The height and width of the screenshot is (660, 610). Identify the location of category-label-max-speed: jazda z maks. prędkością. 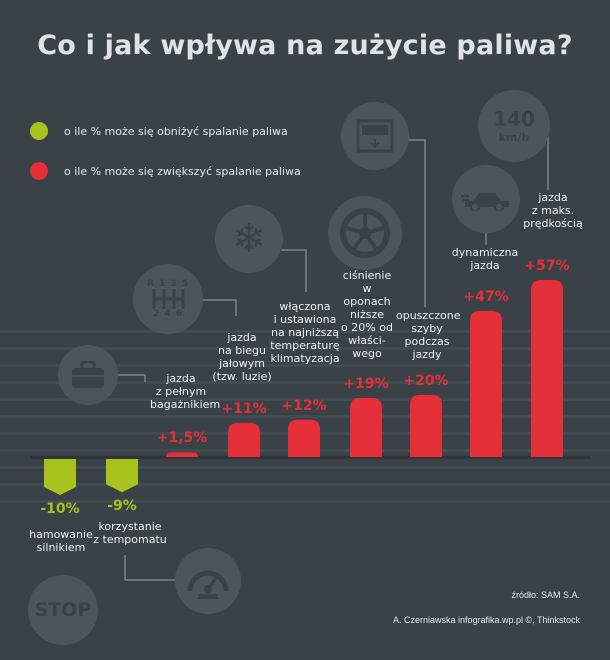
(553, 210).